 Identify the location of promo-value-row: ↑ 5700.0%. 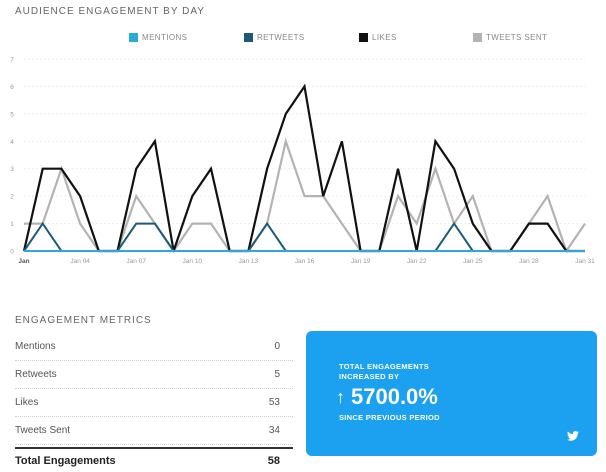
(387, 397).